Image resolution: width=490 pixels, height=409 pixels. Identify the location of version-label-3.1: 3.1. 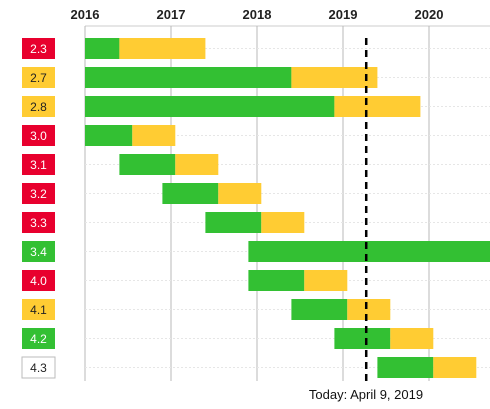
(38, 165).